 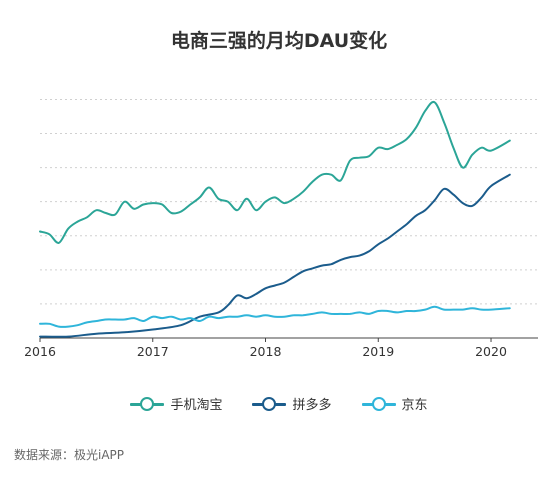 What do you see at coordinates (491, 351) in the screenshot?
I see `x-tick-label-2020: 2020` at bounding box center [491, 351].